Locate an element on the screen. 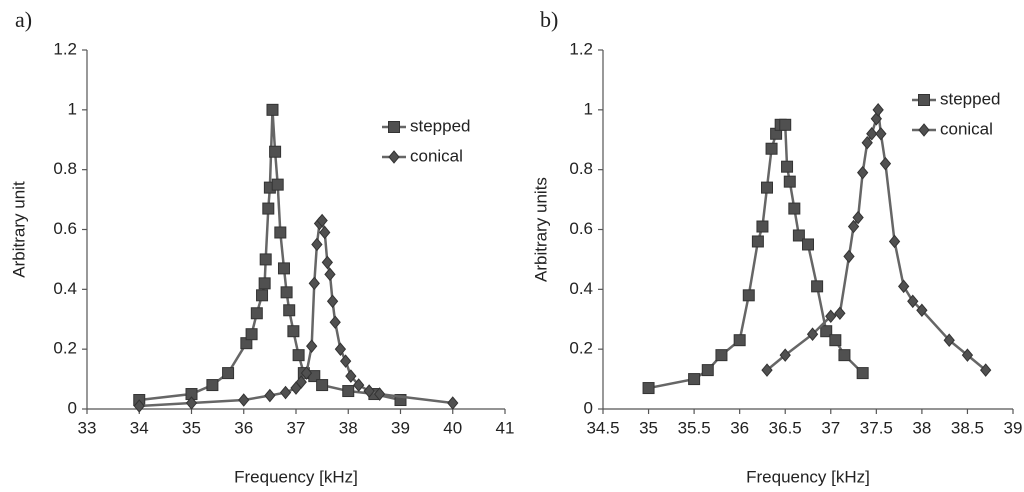 The image size is (1024, 492). x-tick-label: 41 is located at coordinates (505, 427).